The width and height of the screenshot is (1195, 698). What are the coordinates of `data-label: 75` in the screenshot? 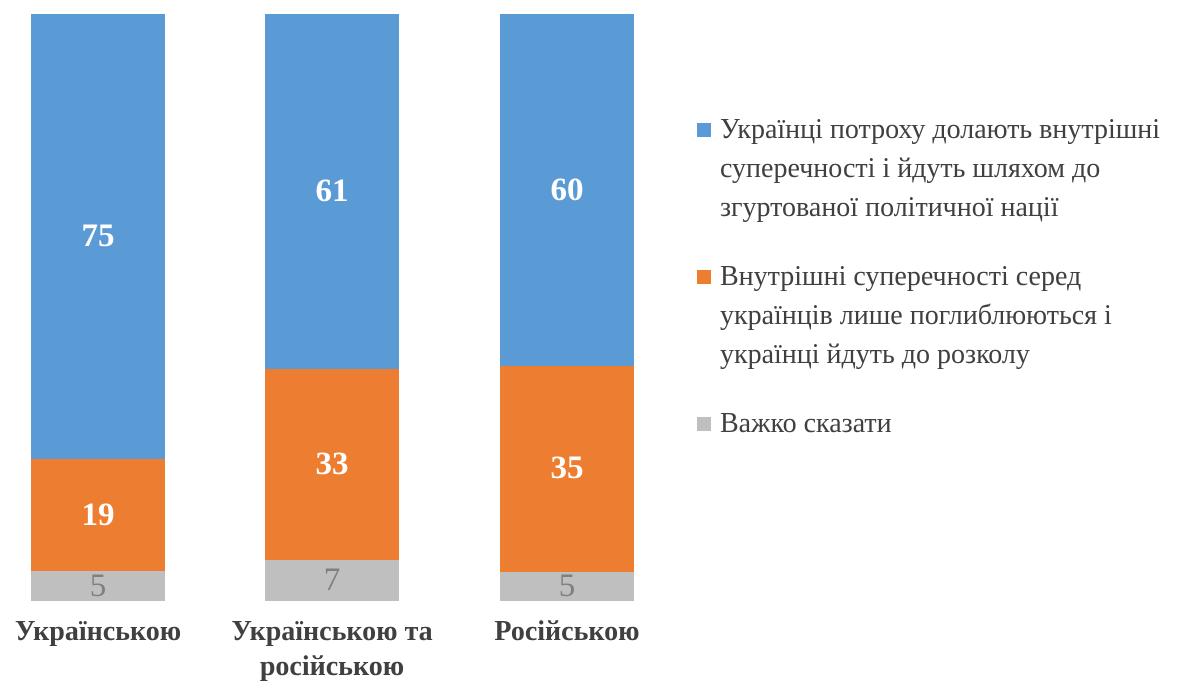 It's located at (98, 235).